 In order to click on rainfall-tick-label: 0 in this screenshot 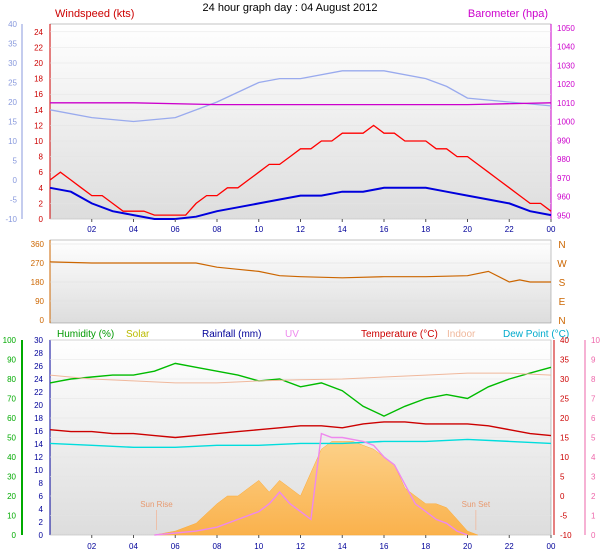, I will do `click(41, 535)`.